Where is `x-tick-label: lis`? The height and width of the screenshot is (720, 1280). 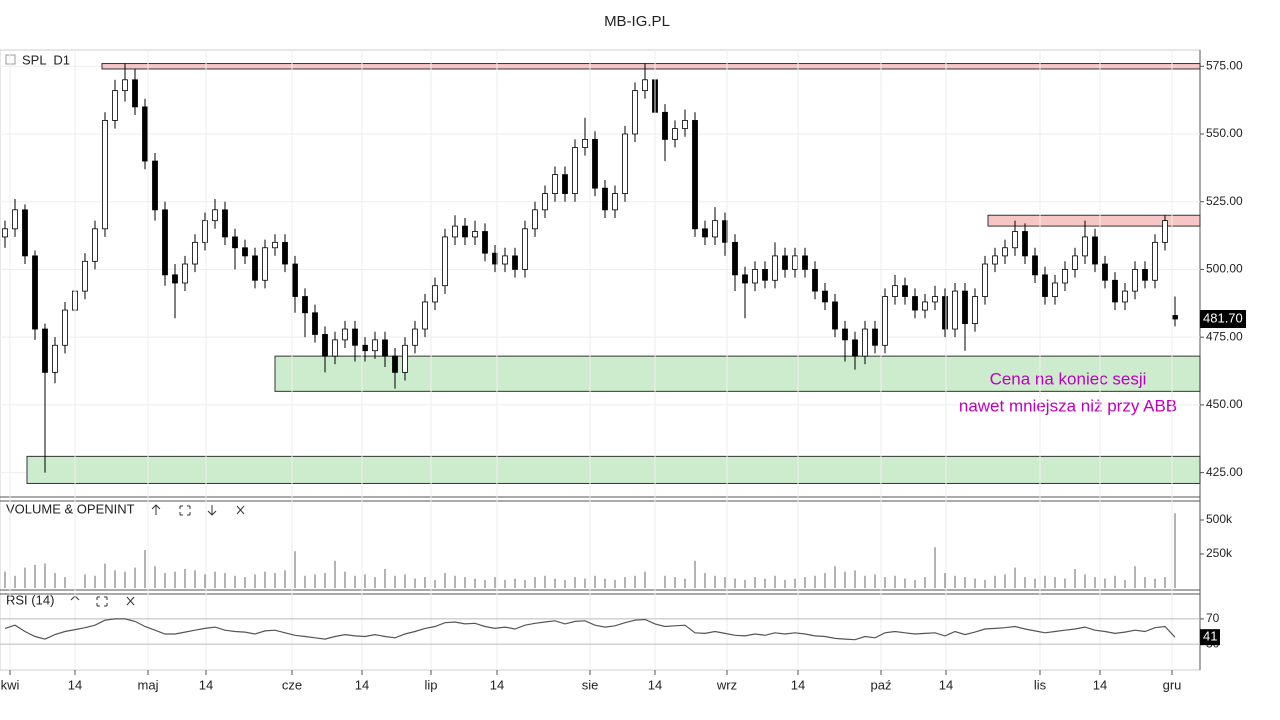 x-tick-label: lis is located at coordinates (1040, 684).